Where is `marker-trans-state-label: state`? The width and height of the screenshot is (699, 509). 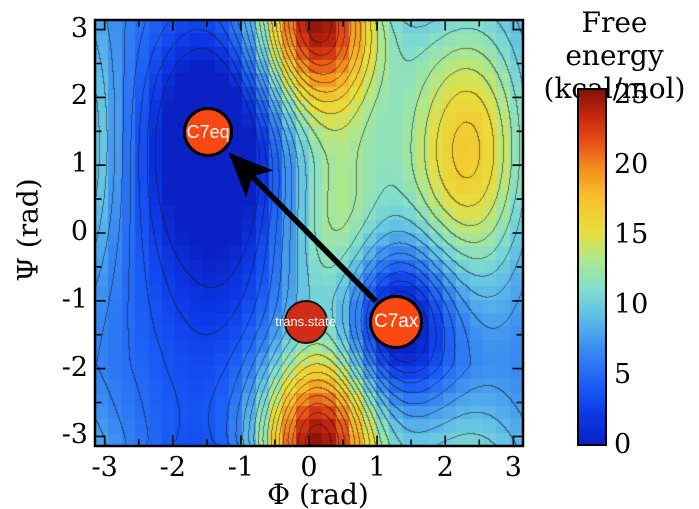
marker-trans-state-label: state is located at coordinates (321, 321).